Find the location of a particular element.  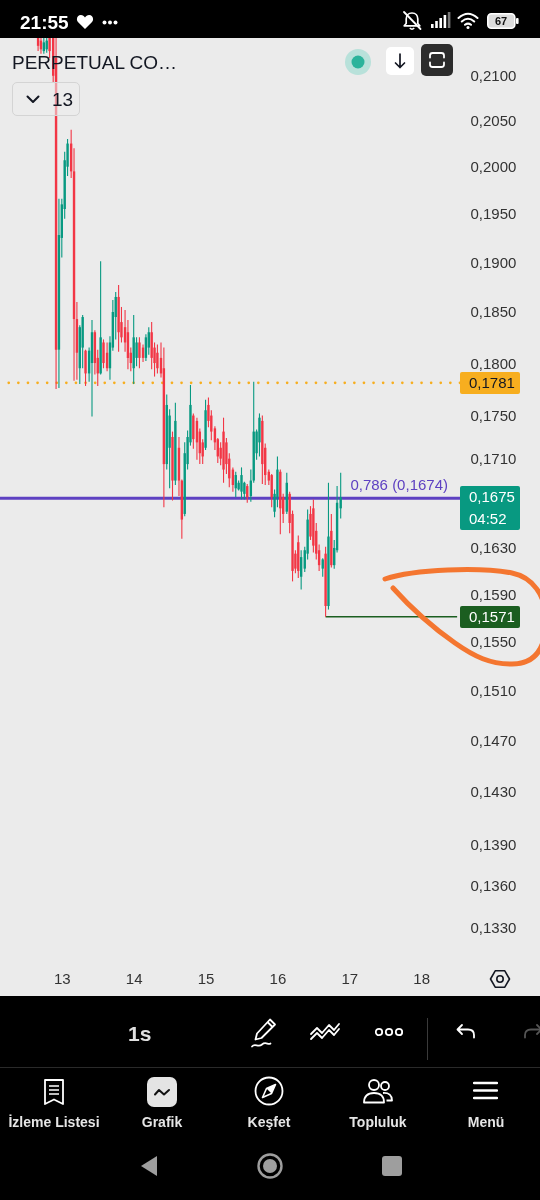

y-tick-label: 0,1550 is located at coordinates (493, 642).